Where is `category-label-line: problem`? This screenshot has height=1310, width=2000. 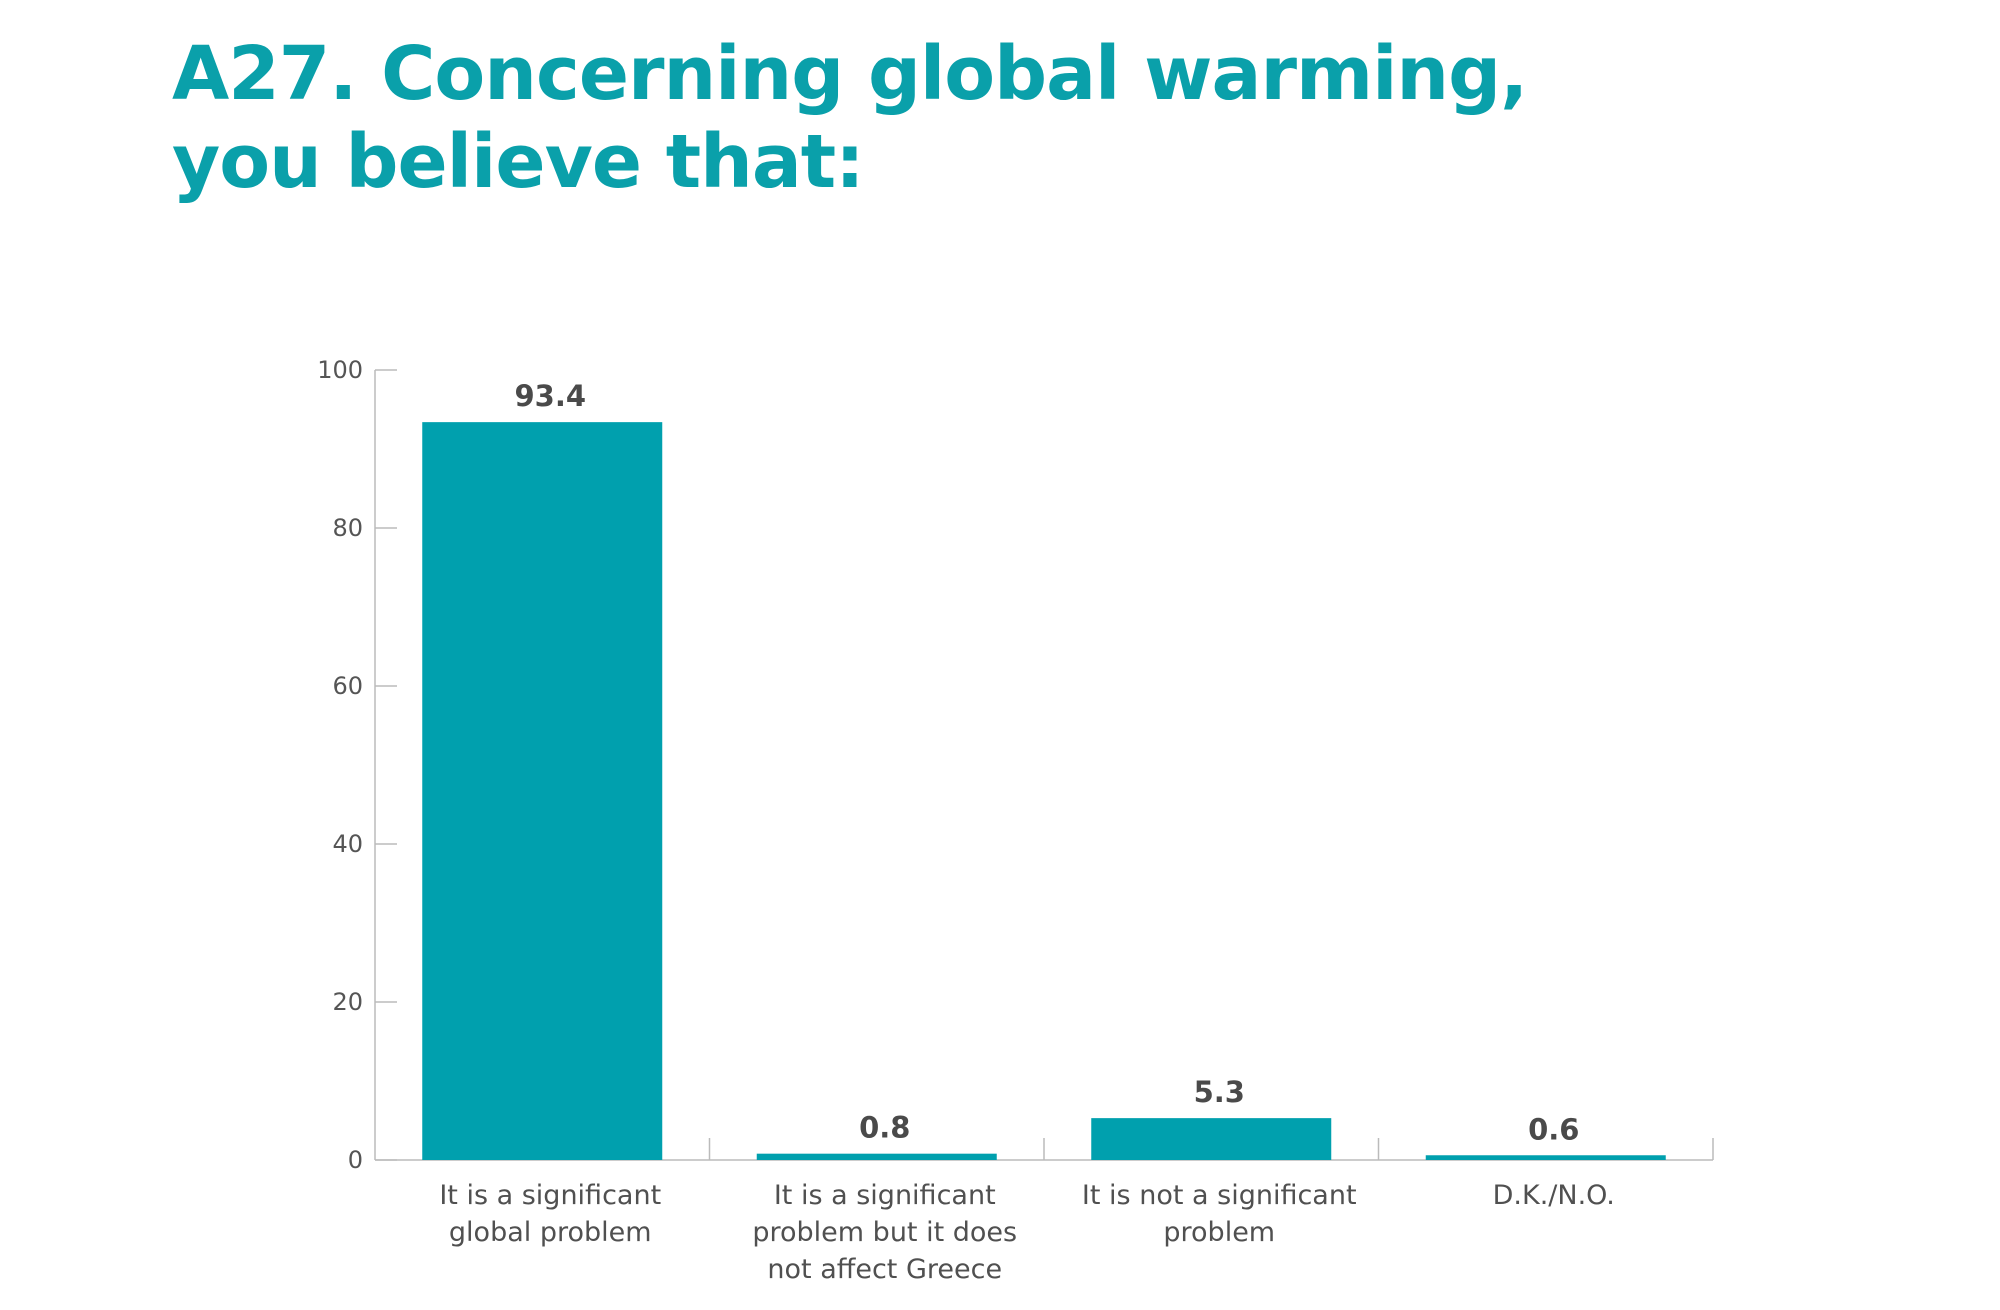
category-label-line: problem is located at coordinates (1219, 1232).